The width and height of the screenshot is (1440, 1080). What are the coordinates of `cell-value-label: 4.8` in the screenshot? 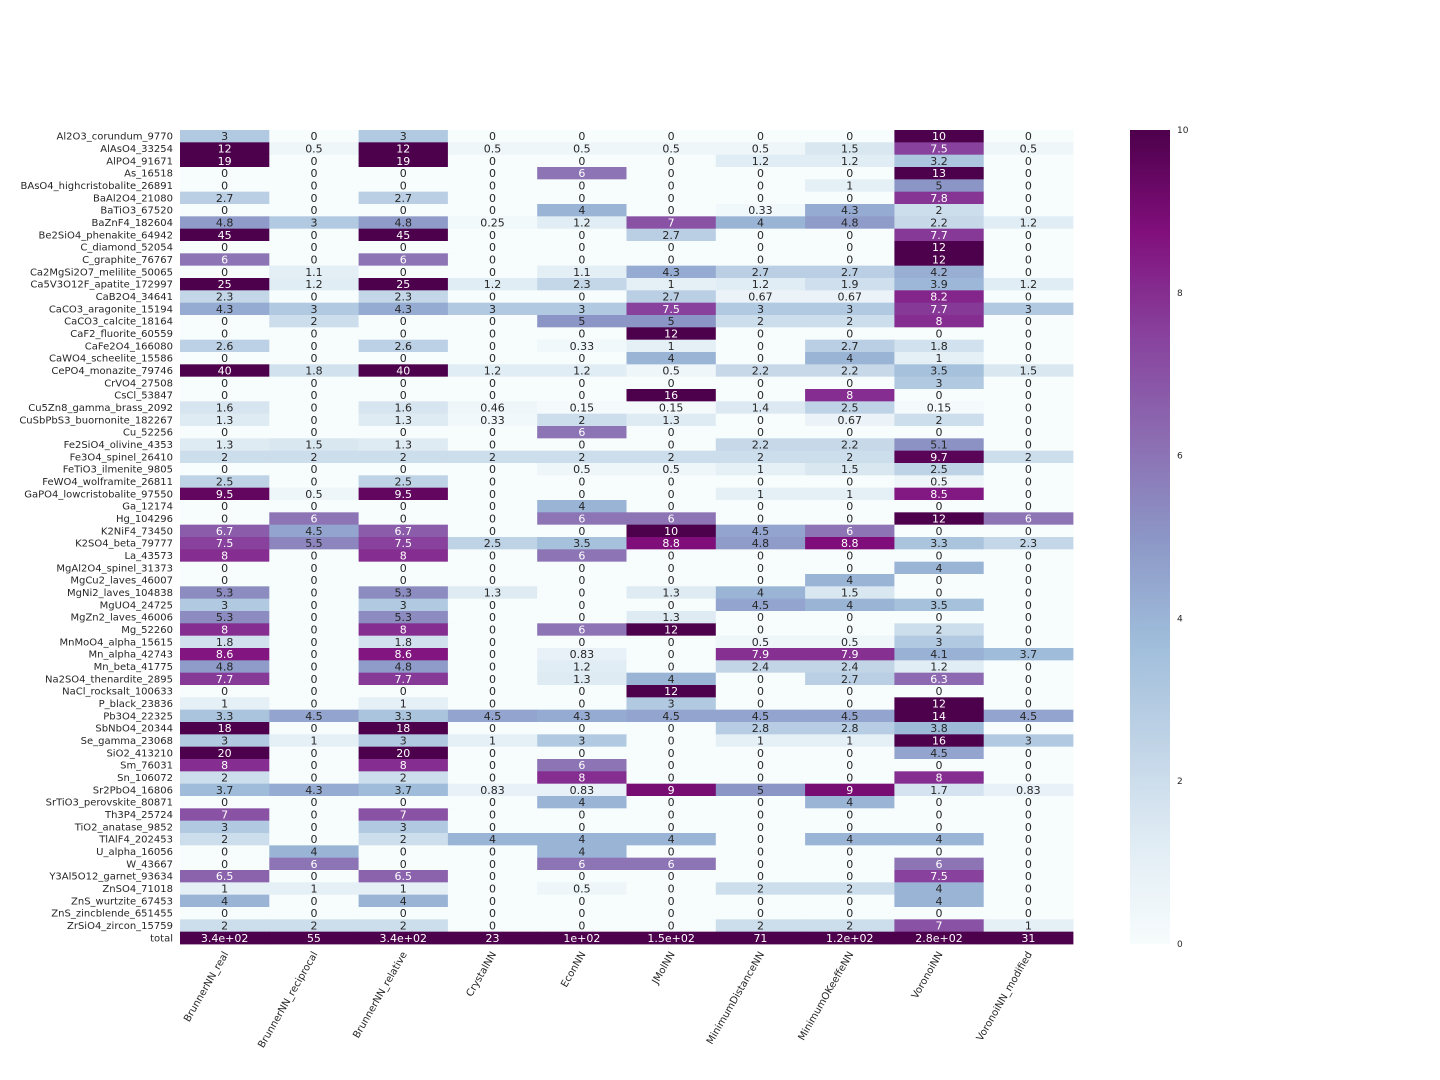 It's located at (225, 667).